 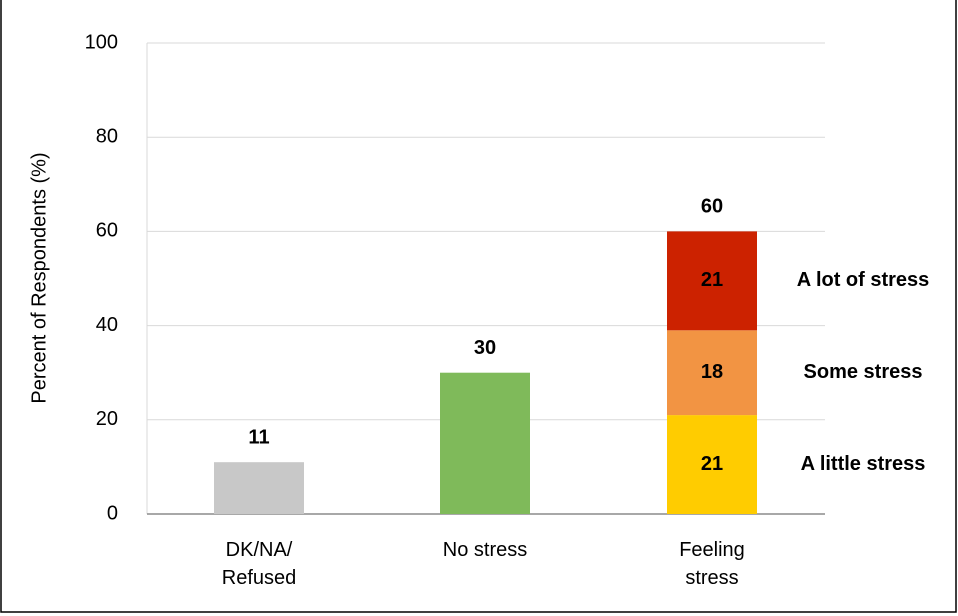 I want to click on data-label: 60, so click(x=712, y=207).